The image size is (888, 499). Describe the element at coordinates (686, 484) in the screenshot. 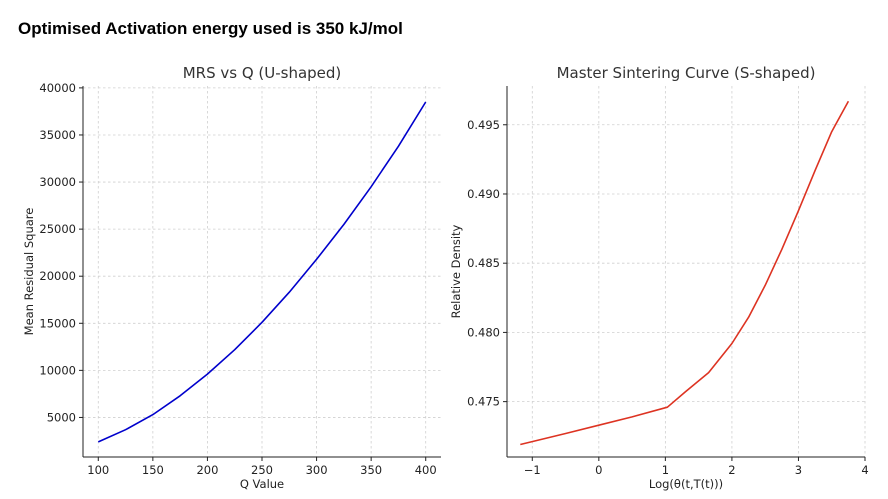

I see `x-axis-label: Log(θ(t,T(t)))` at that location.